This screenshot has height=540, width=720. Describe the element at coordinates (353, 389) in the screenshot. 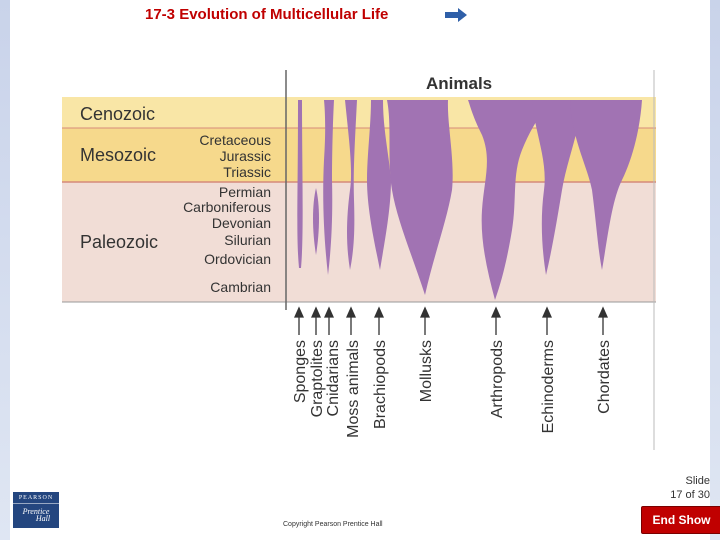

I see `group-moss-animals: Moss animals` at that location.